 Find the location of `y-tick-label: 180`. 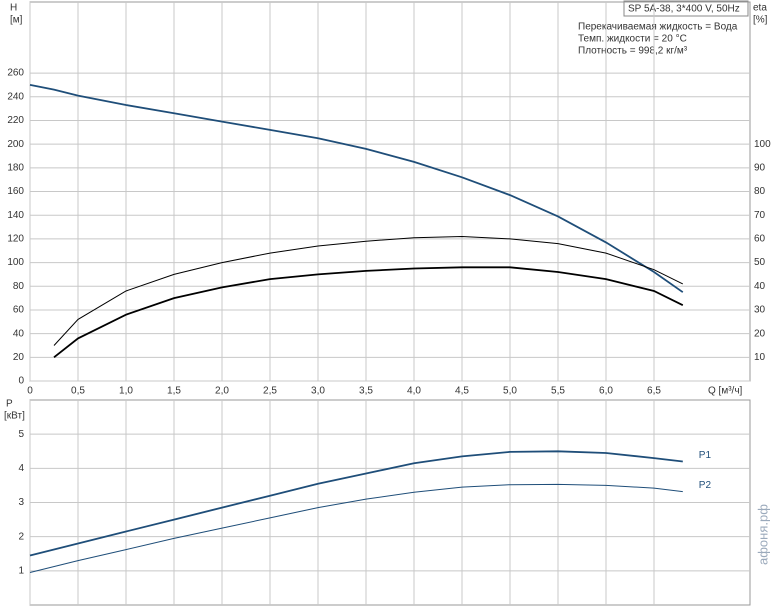

y-tick-label: 180 is located at coordinates (15, 167).